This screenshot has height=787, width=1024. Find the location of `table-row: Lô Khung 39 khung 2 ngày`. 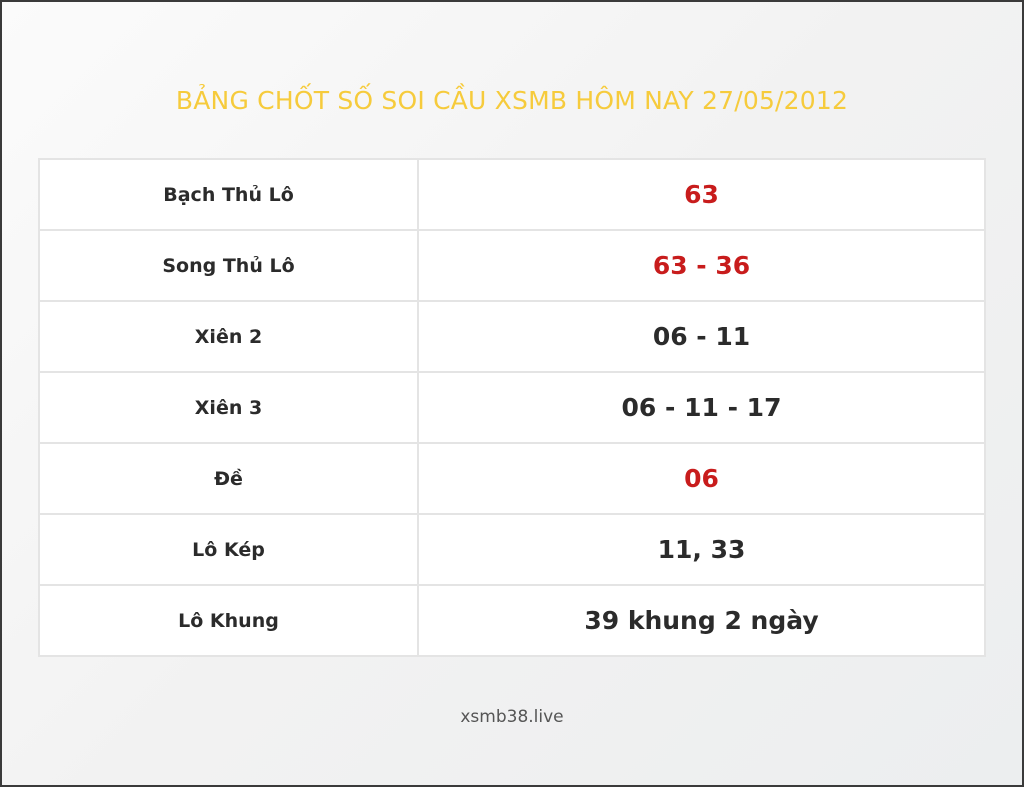

table-row: Lô Khung 39 khung 2 ngày is located at coordinates (512, 620).